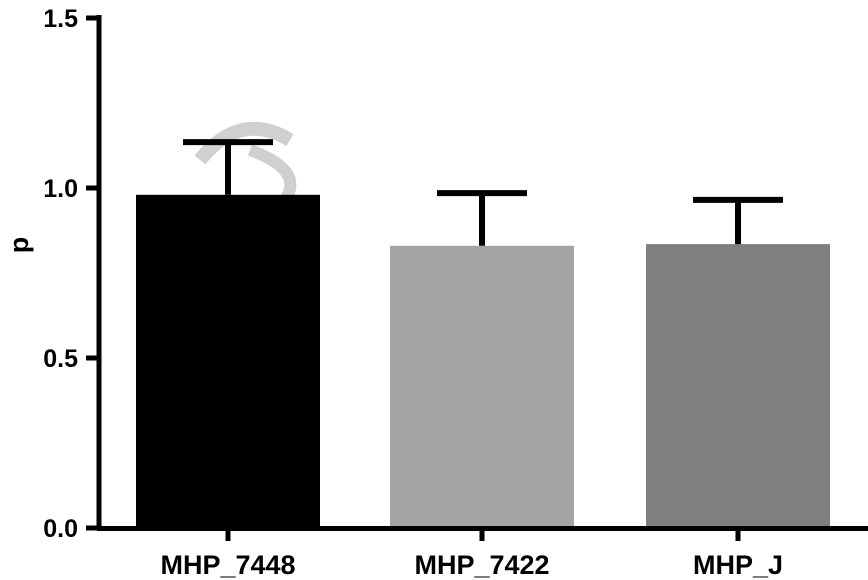  What do you see at coordinates (227, 565) in the screenshot?
I see `x-tick-label: MHP_7448` at bounding box center [227, 565].